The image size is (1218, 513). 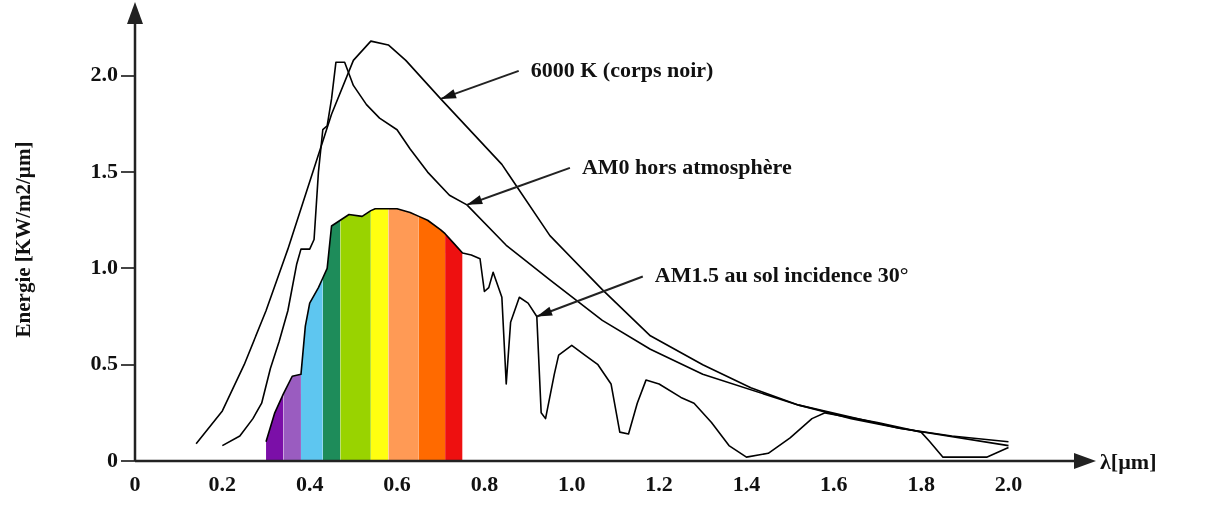 I want to click on x-axis-title: λ[µm], so click(x=1128, y=461).